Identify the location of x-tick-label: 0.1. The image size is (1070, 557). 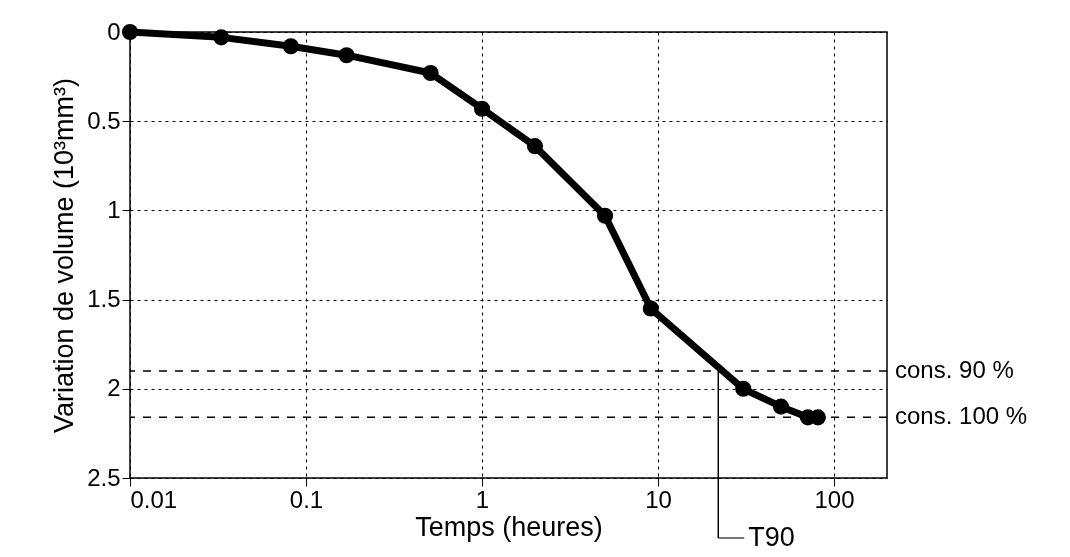
(306, 499).